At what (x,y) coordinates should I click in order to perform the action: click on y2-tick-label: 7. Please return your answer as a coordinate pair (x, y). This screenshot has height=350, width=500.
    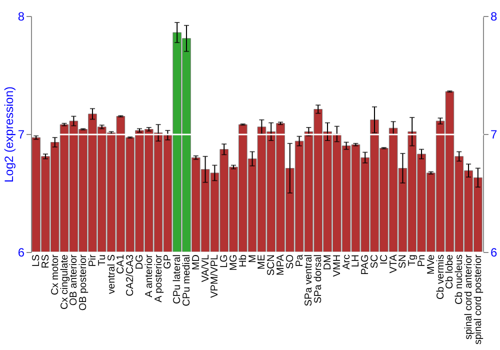
    Looking at the image, I should click on (494, 135).